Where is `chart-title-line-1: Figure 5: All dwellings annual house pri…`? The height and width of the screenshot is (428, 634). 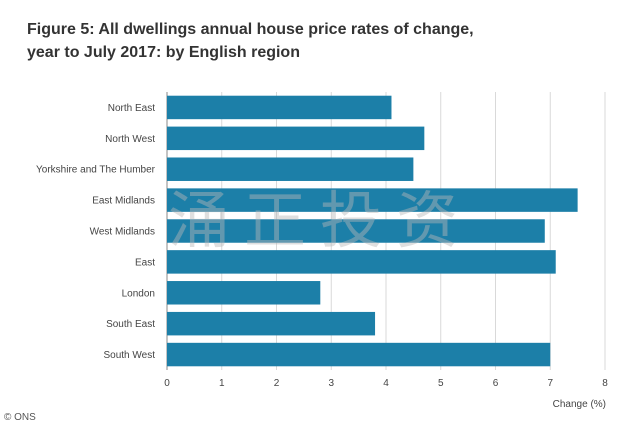 chart-title-line-1: Figure 5: All dwellings annual house pri… is located at coordinates (250, 29).